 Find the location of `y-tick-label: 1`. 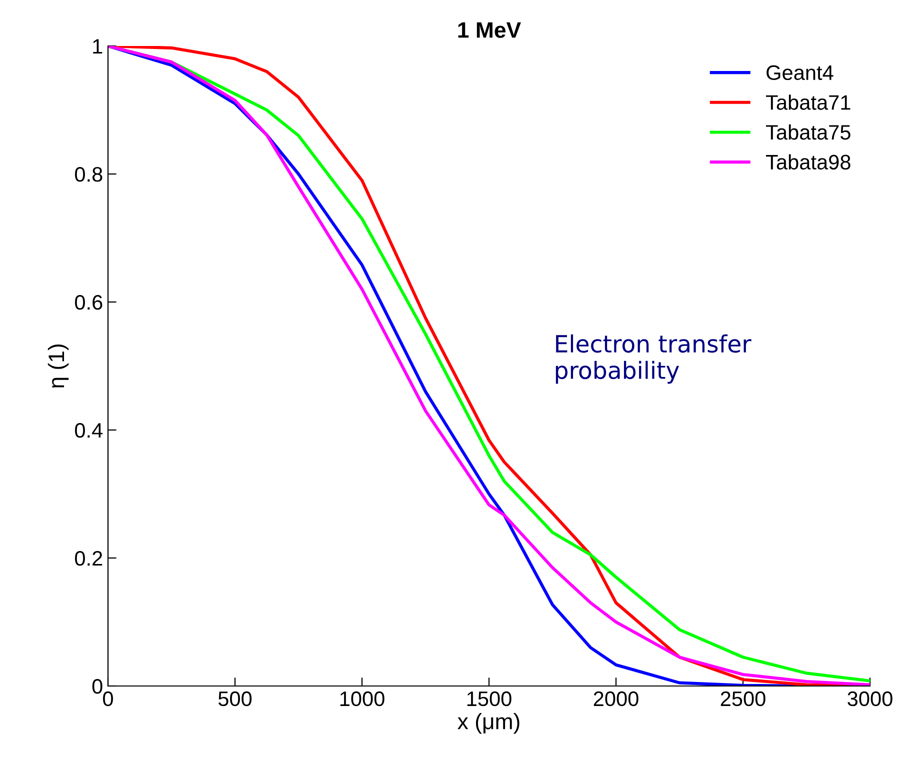

y-tick-label: 1 is located at coordinates (97, 46).